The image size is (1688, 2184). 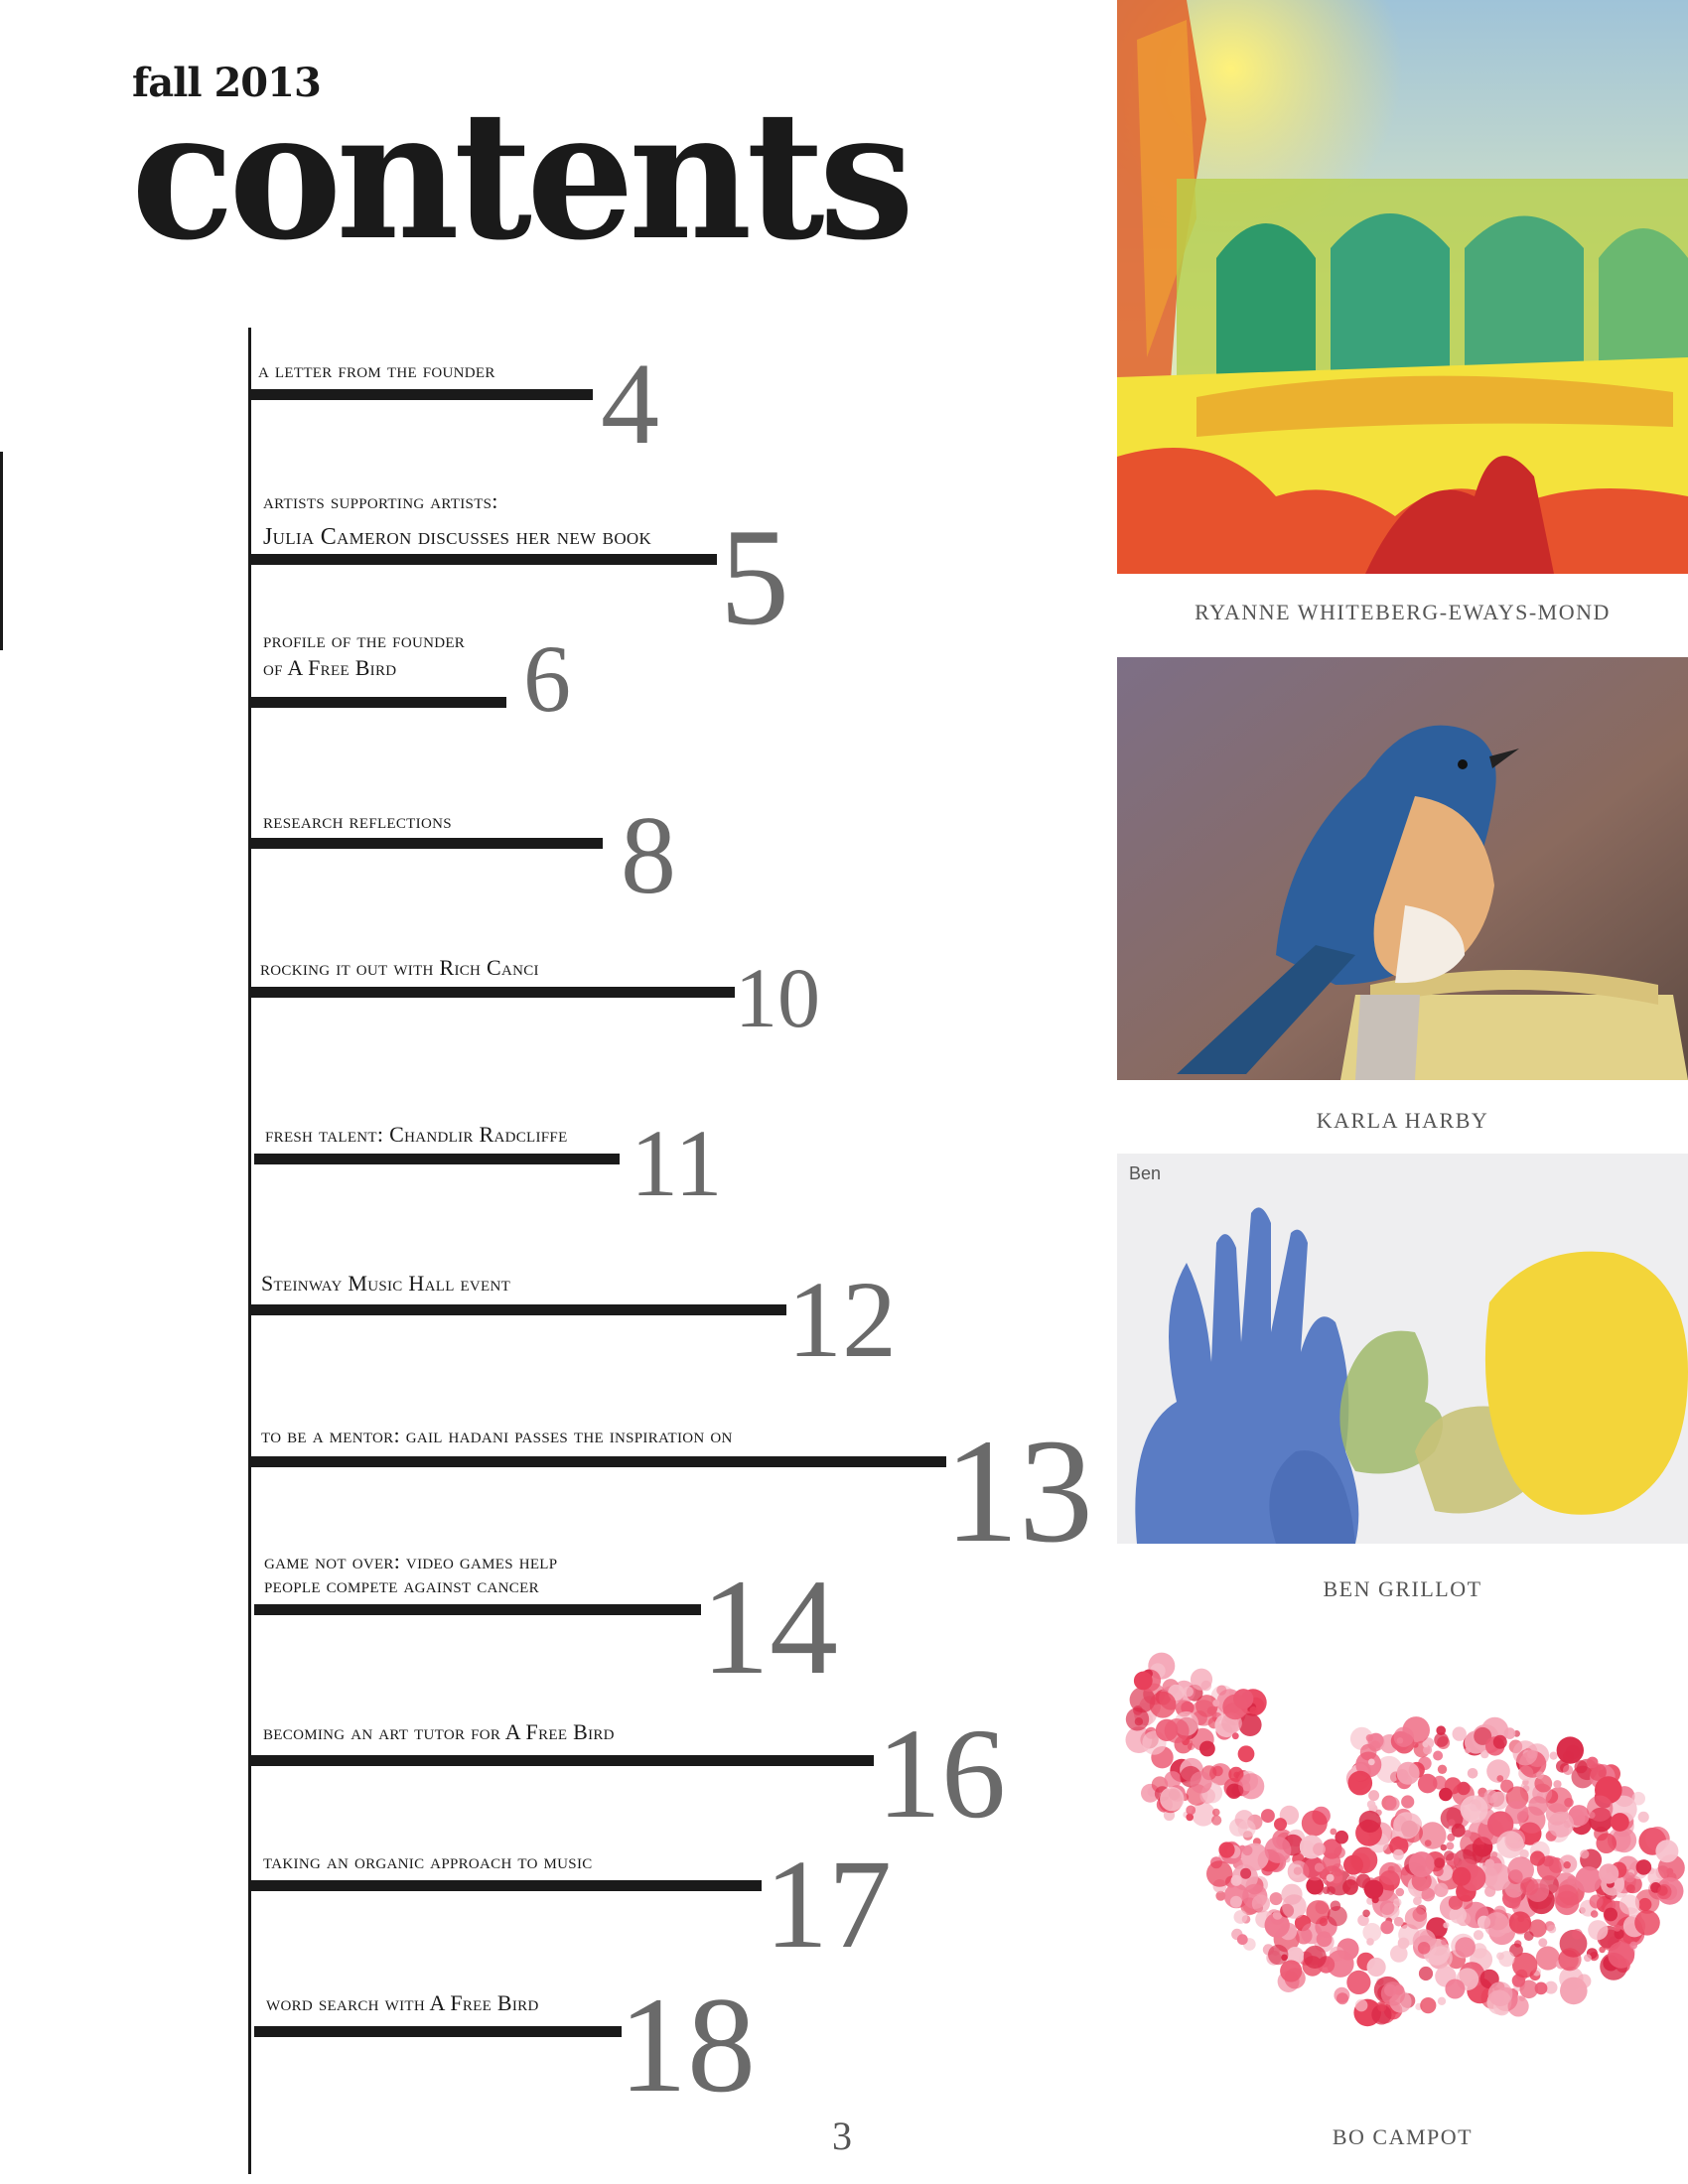 I want to click on bluebird-painting, so click(x=1402, y=868).